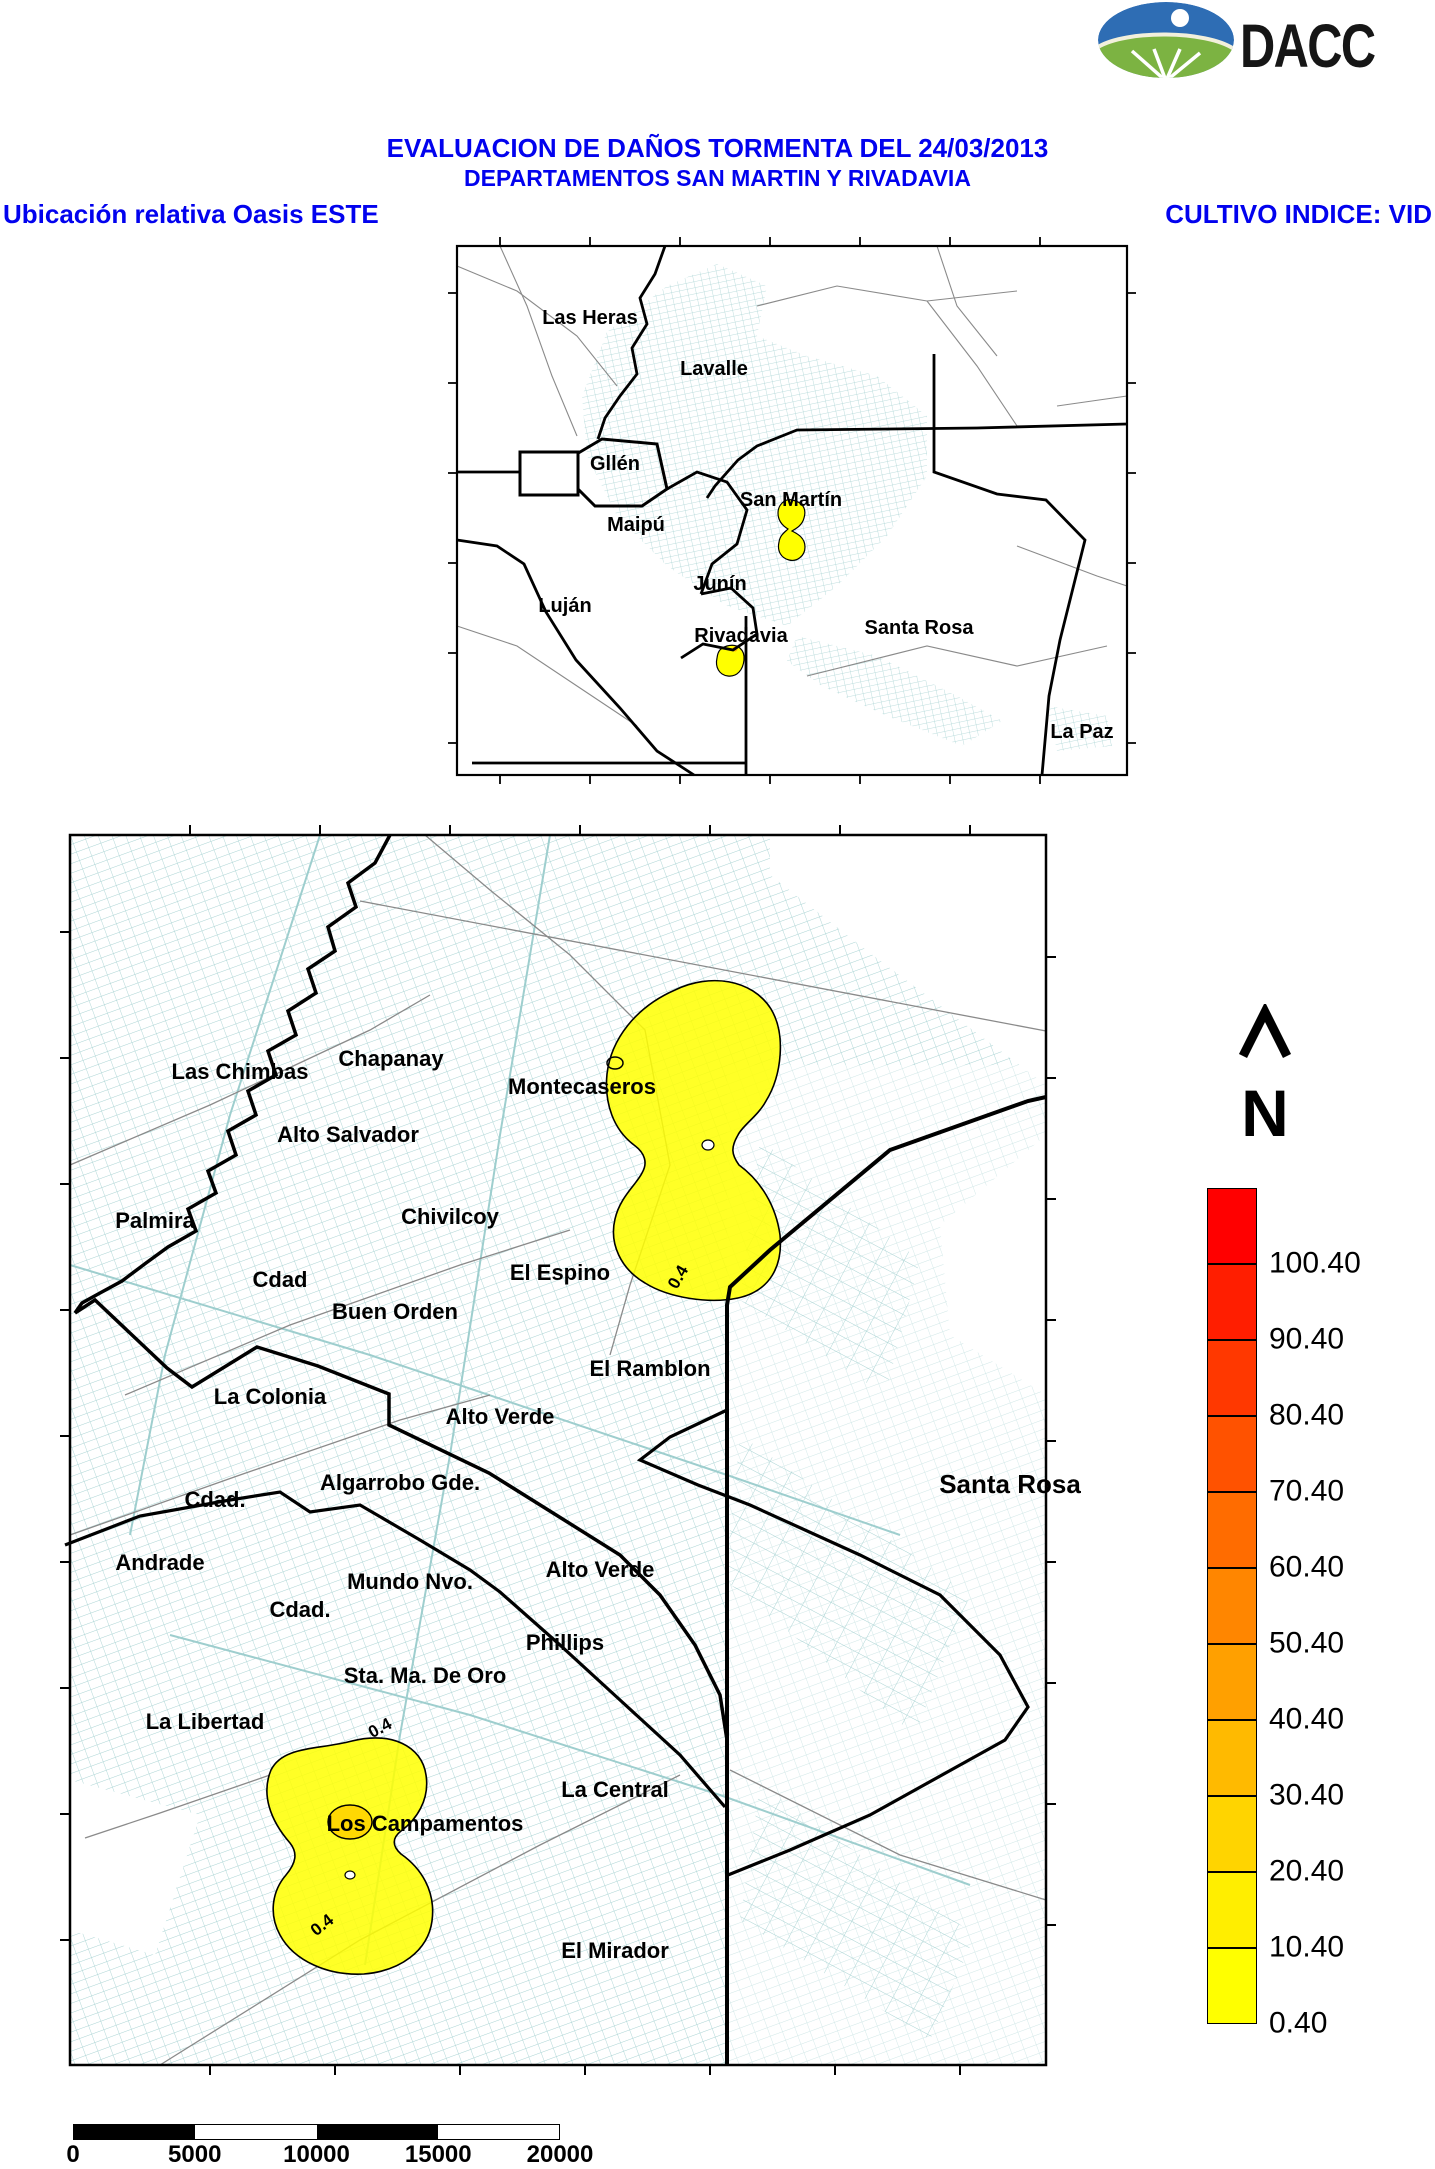 This screenshot has height=2169, width=1435. I want to click on scale-bar-label: 20000, so click(560, 2154).